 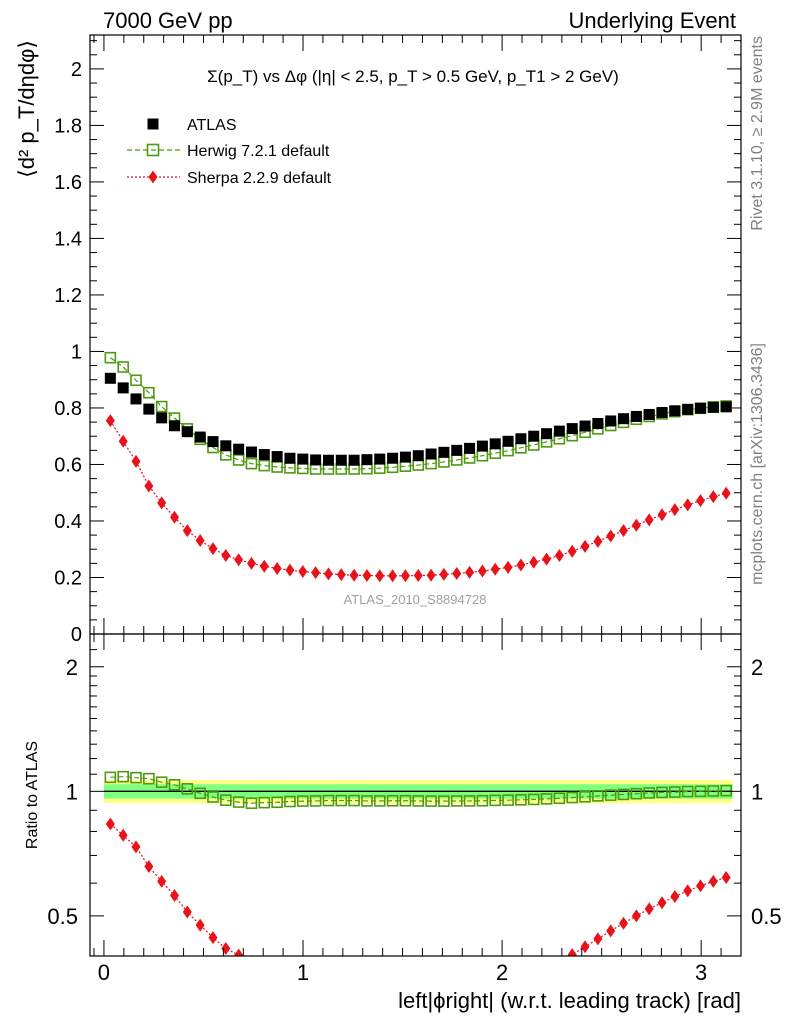 I want to click on main-ytick-label: 0.6, so click(x=68, y=465).